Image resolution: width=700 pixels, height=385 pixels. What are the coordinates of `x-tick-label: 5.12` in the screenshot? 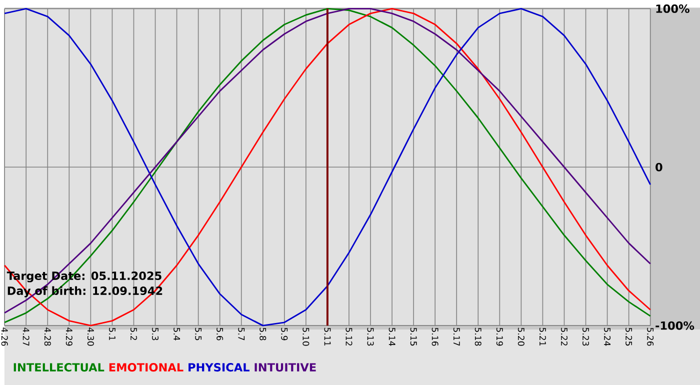 It's located at (349, 337).